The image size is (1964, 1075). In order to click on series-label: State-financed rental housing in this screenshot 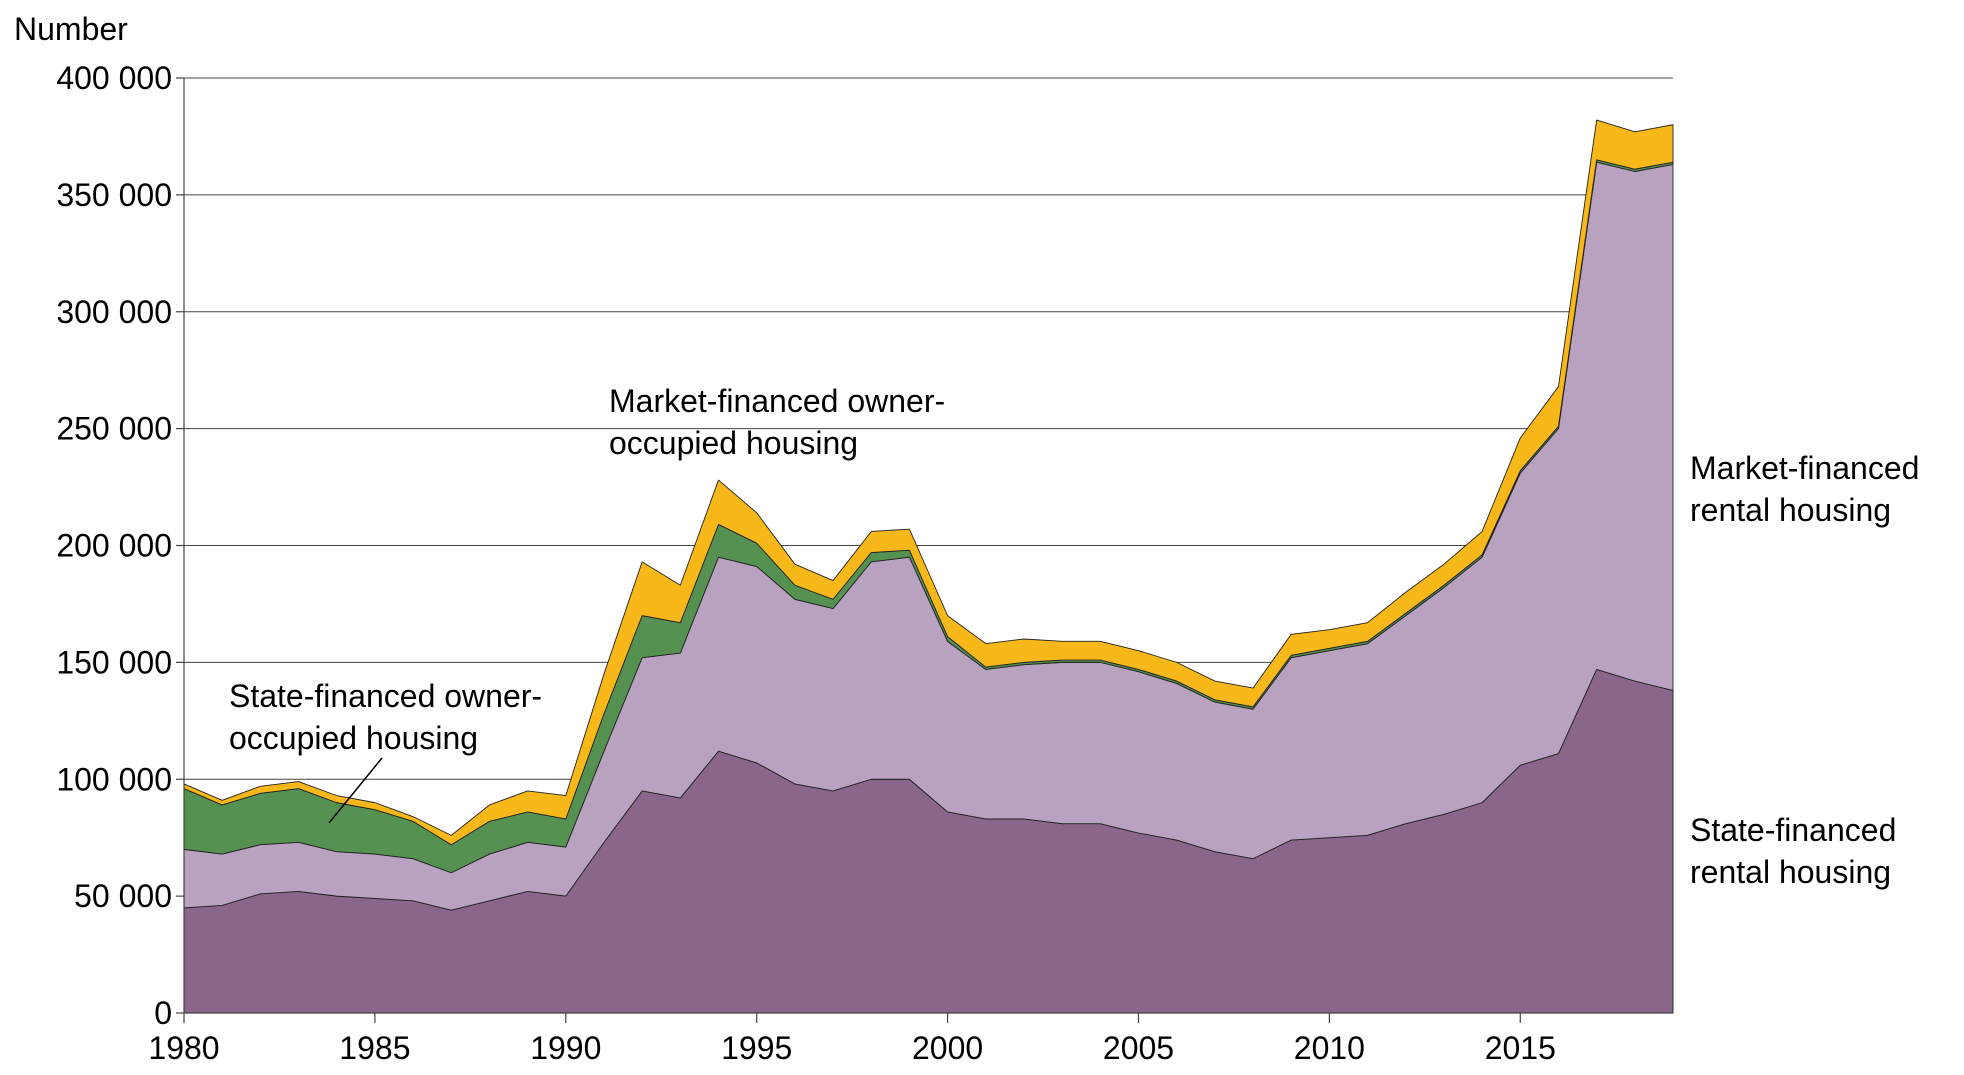, I will do `click(1793, 851)`.